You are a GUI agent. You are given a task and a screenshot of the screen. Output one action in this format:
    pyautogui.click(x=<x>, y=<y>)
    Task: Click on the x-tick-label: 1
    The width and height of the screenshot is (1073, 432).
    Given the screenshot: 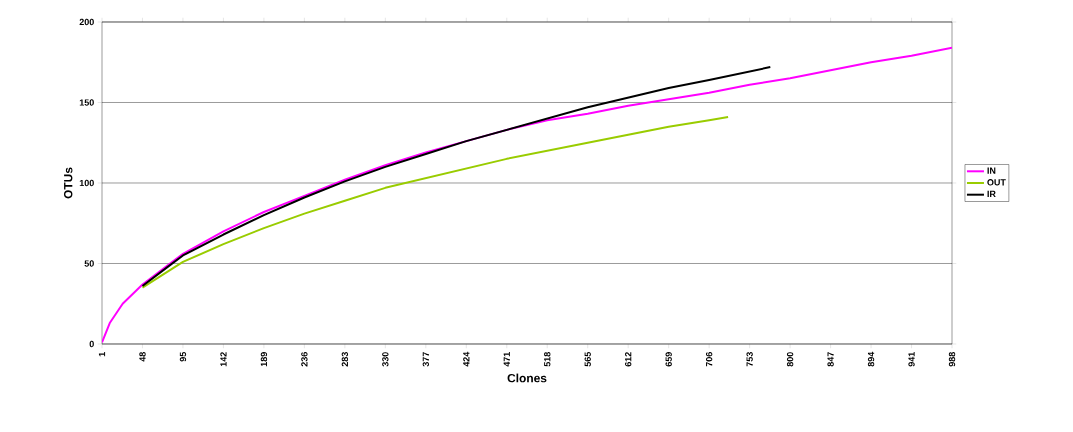 What is the action you would take?
    pyautogui.click(x=102, y=354)
    